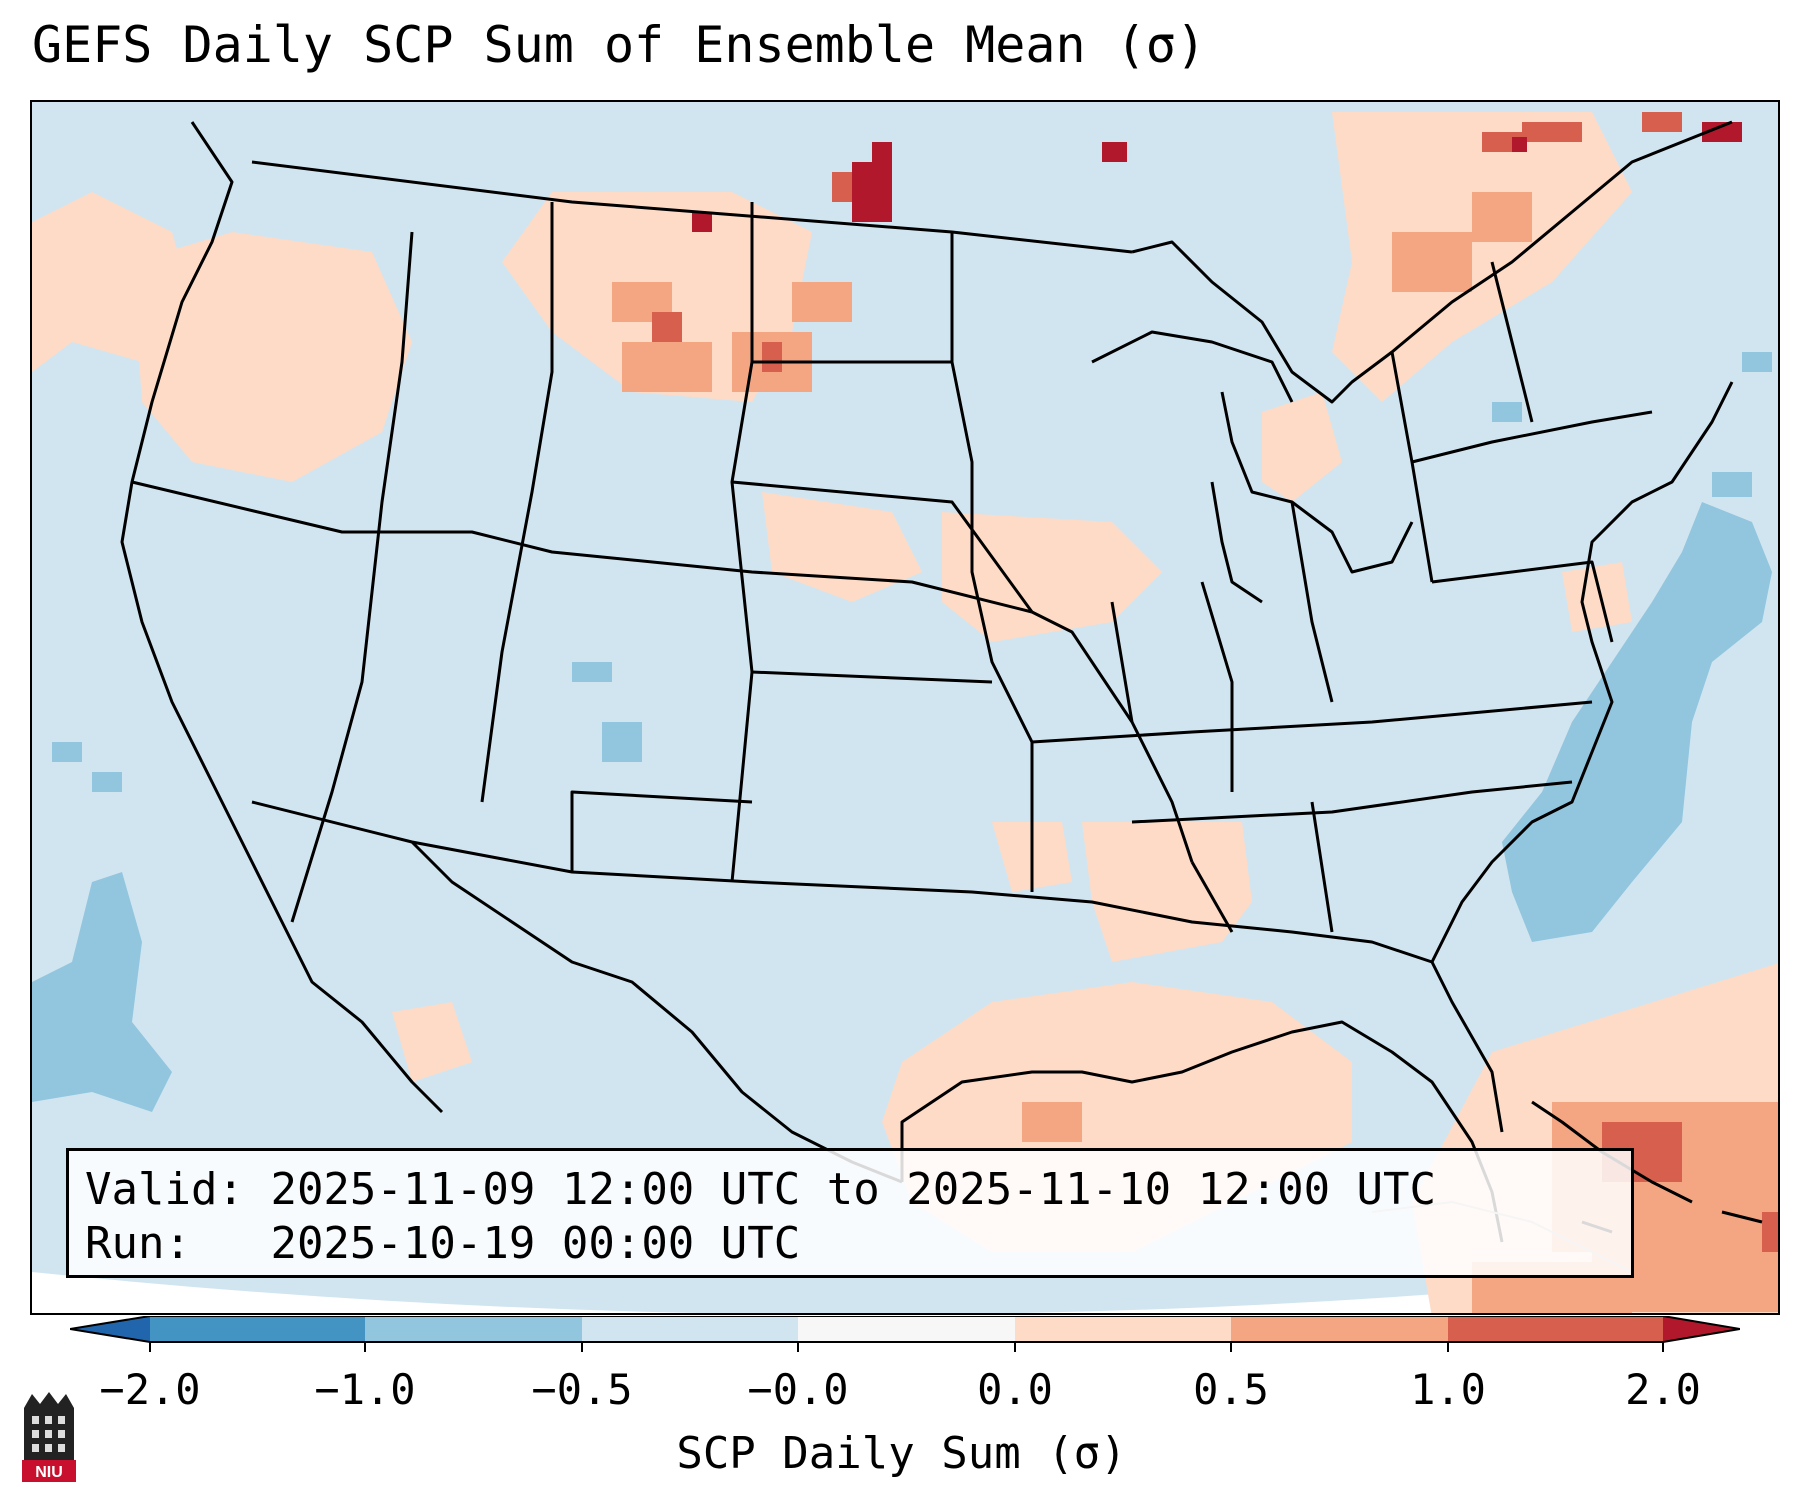 This screenshot has width=1803, height=1506. I want to click on projection-edge, so click(905, 1287).